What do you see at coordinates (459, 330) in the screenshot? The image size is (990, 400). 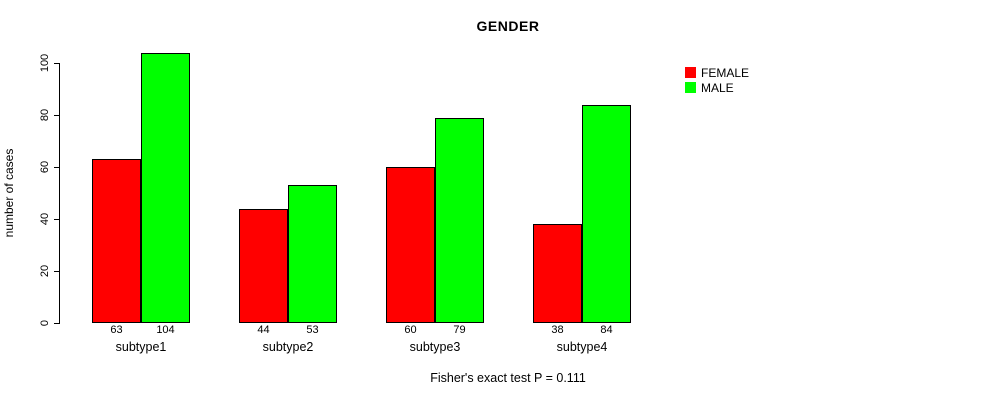 I see `bar-value-label: 79` at bounding box center [459, 330].